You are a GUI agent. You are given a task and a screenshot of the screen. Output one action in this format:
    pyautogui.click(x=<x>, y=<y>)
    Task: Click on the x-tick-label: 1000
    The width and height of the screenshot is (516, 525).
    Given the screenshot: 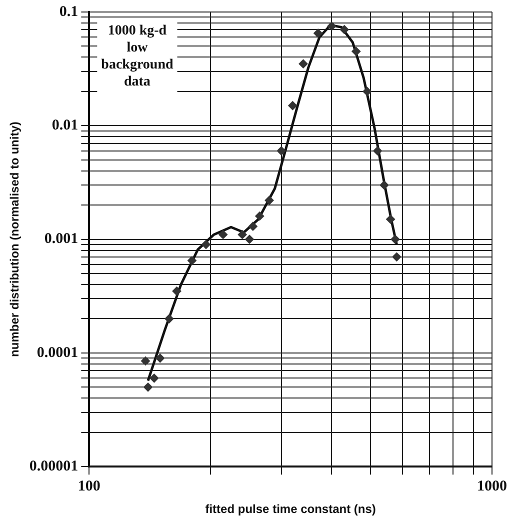 What is the action you would take?
    pyautogui.click(x=492, y=486)
    